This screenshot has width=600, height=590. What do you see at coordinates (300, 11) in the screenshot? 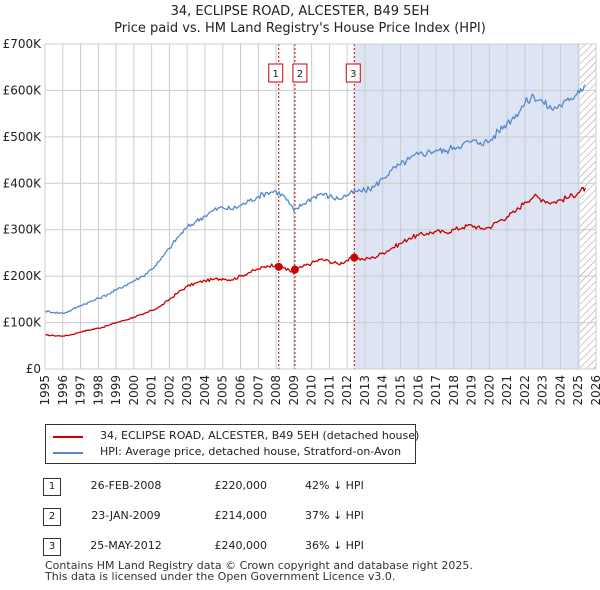
I see `title-text: 34, ECLIPSE ROAD, ALCESTER, B49 5EH` at bounding box center [300, 11].